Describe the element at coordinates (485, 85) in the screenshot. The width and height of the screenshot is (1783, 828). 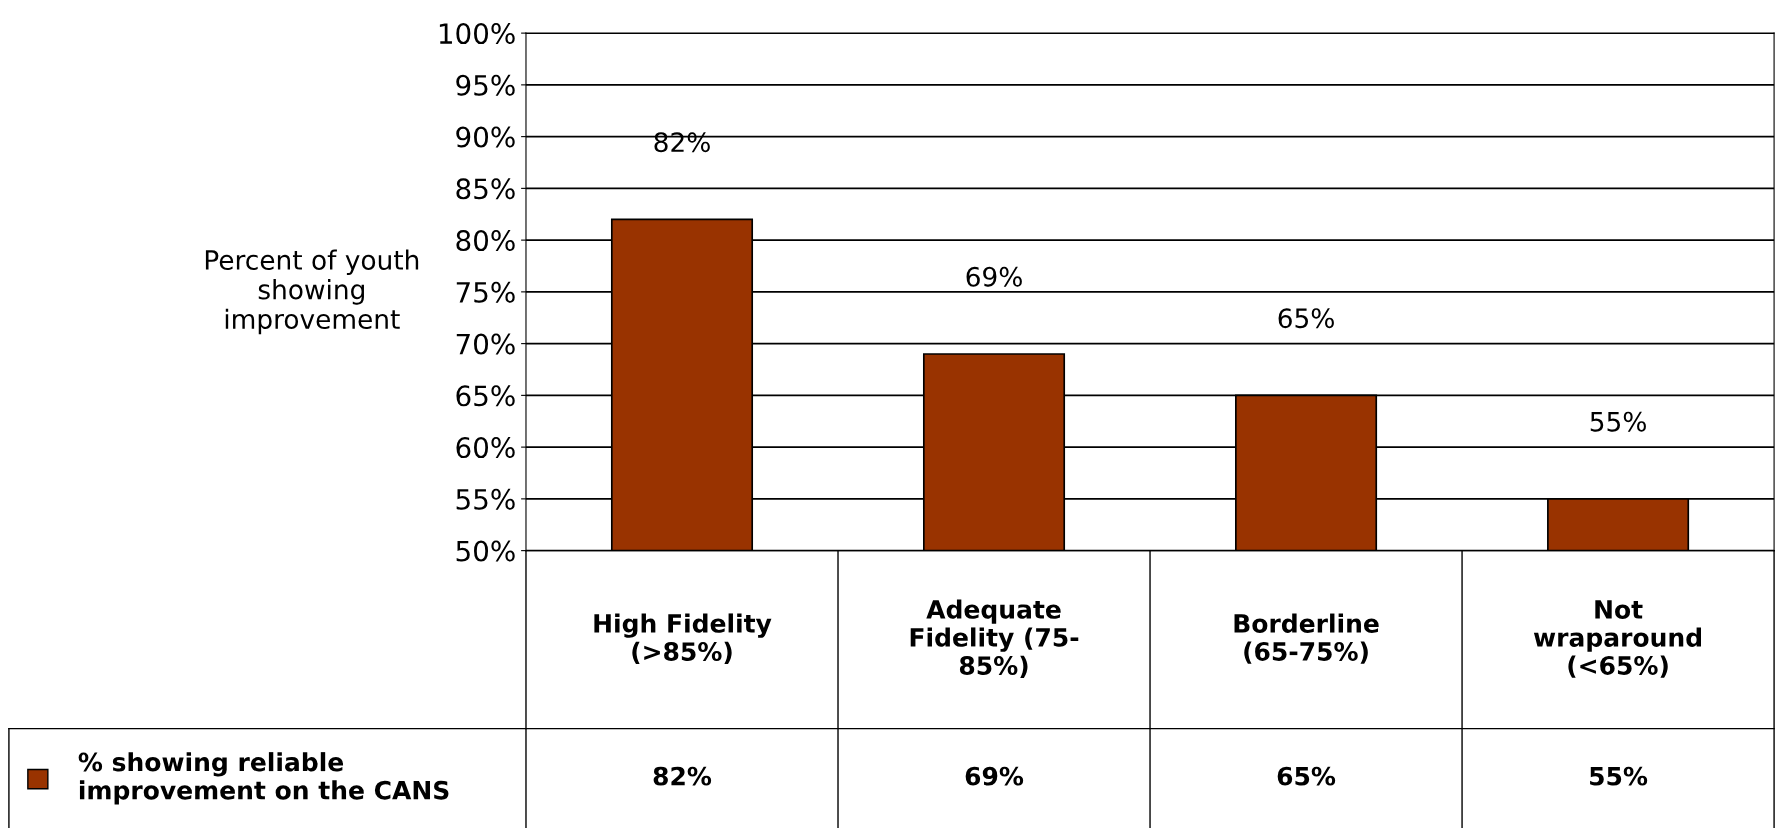
I see `y-tick-label: 95%` at that location.